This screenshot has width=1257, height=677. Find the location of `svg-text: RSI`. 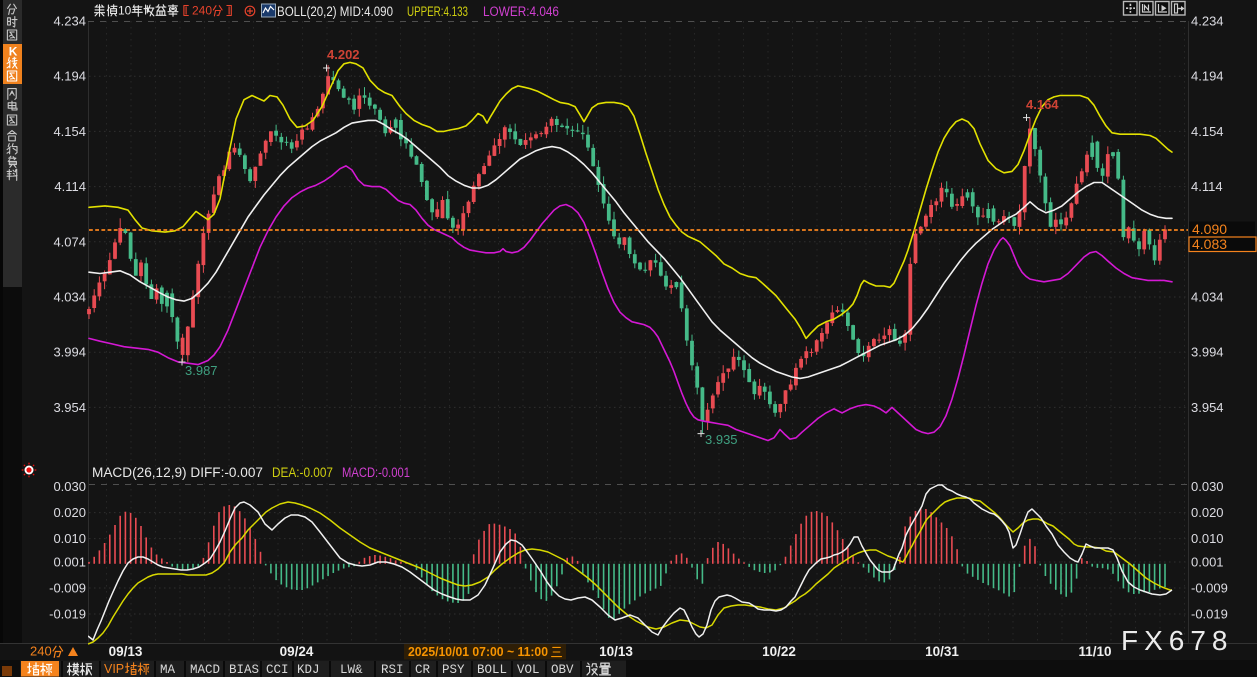

svg-text: RSI is located at coordinates (392, 670).